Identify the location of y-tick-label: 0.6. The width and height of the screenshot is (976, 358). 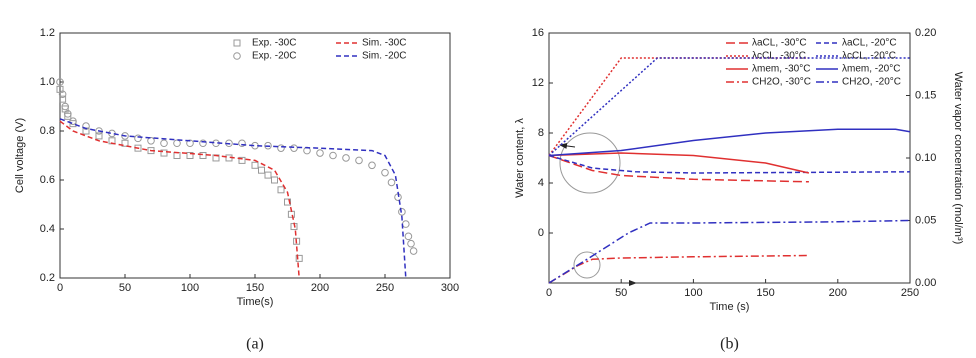
(47, 180).